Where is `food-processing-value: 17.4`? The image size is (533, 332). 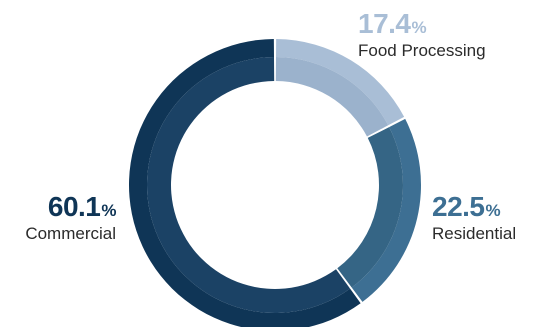 food-processing-value: 17.4 is located at coordinates (384, 23).